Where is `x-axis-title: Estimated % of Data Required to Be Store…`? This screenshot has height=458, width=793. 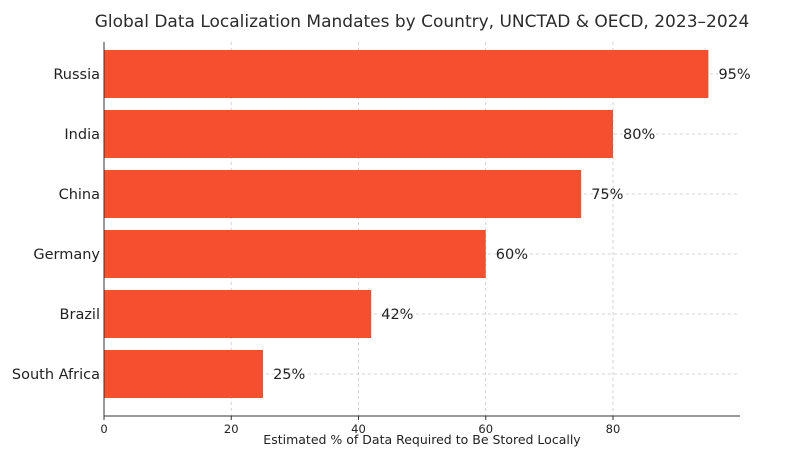
x-axis-title: Estimated % of Data Required to Be Store… is located at coordinates (422, 439).